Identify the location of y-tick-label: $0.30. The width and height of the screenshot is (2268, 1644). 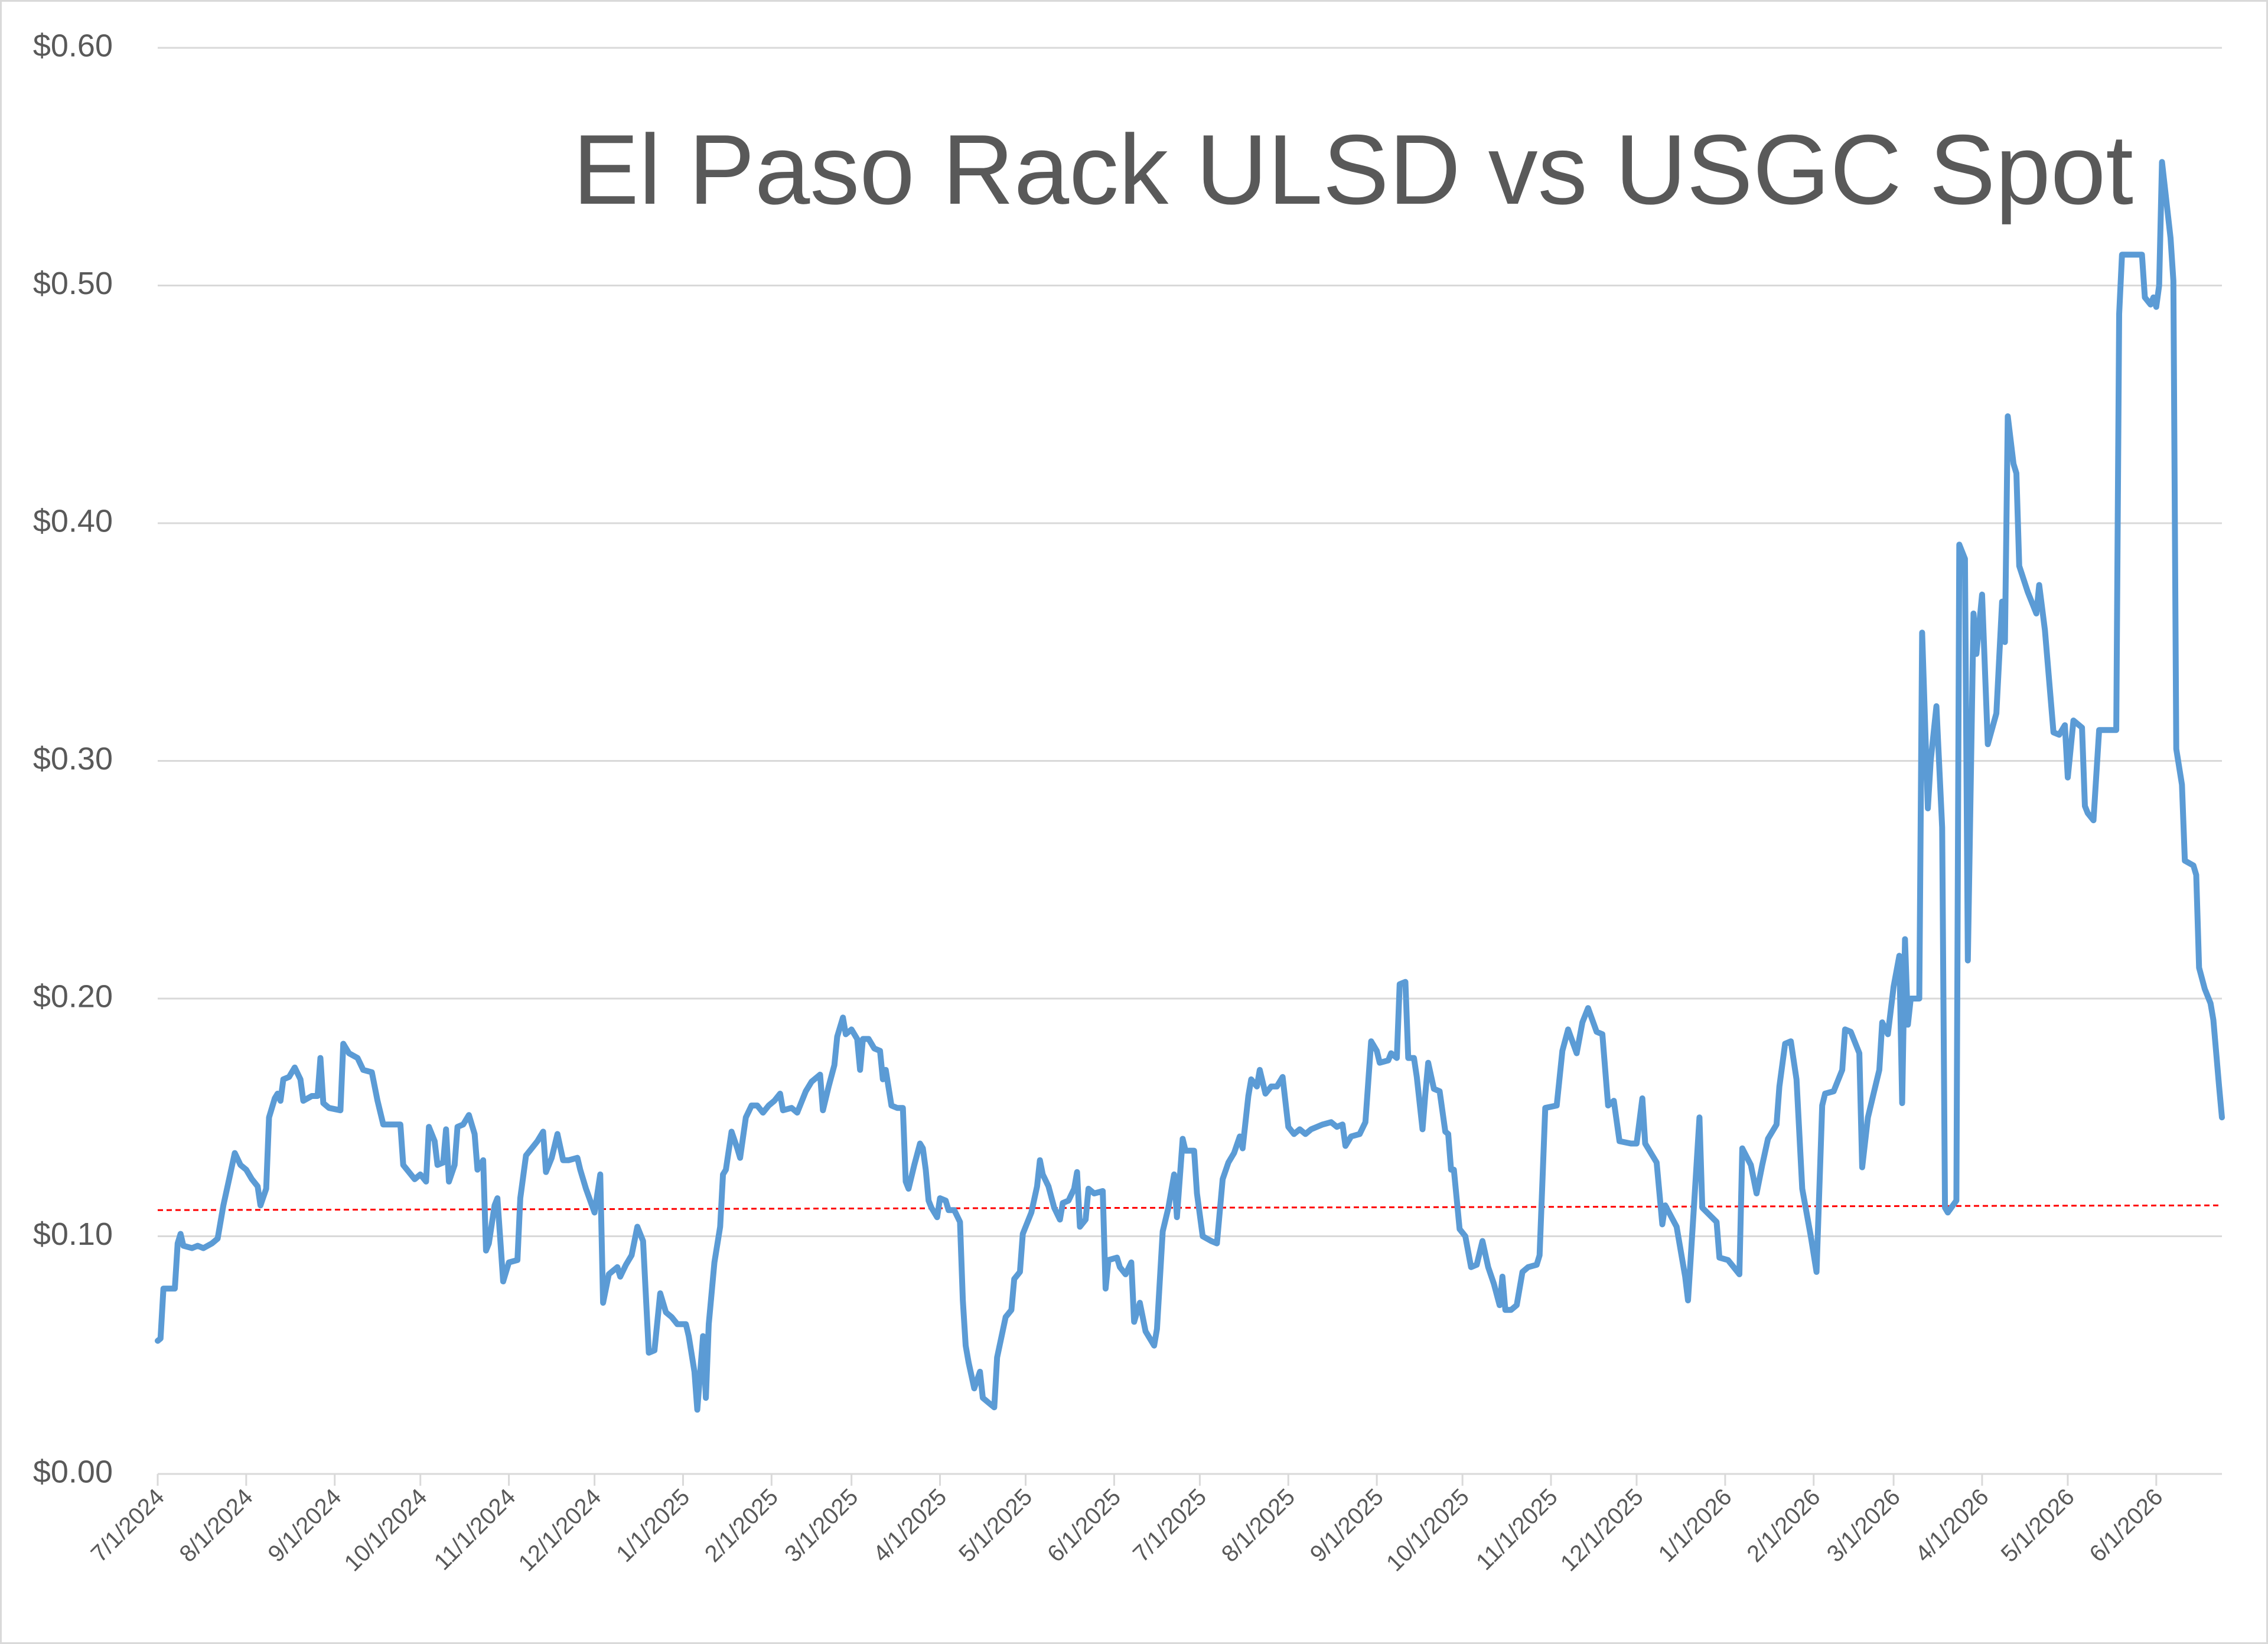
(73, 759).